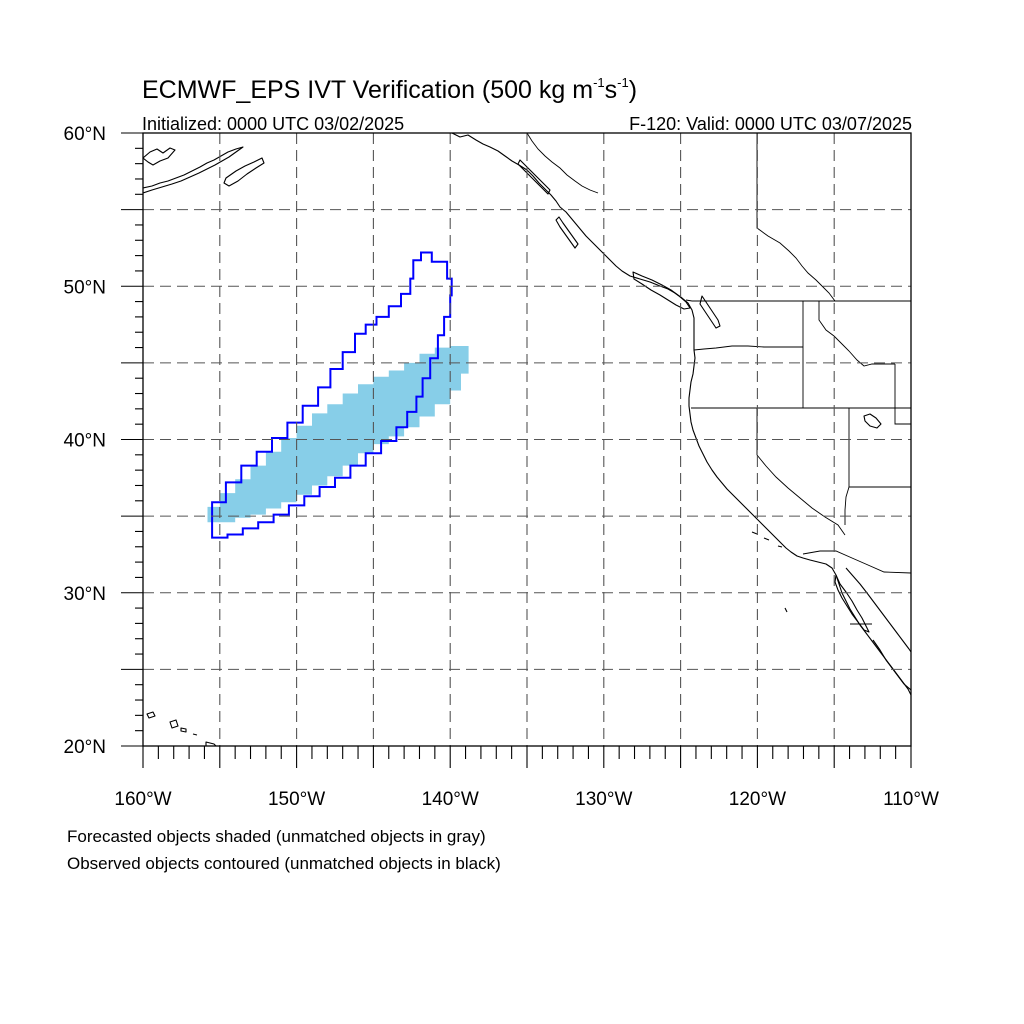  Describe the element at coordinates (611, 90) in the screenshot. I see `title-text-s: s` at that location.